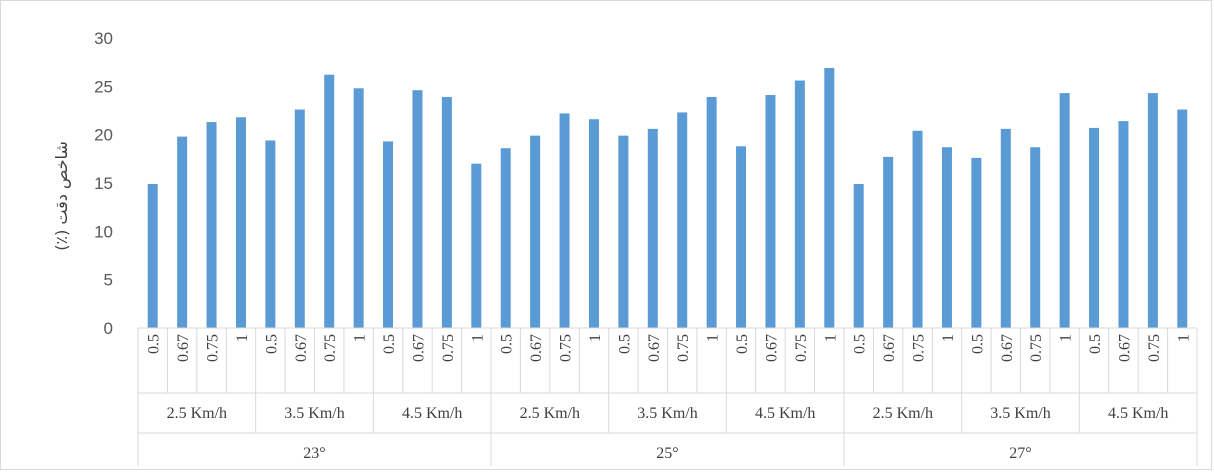 The width and height of the screenshot is (1214, 473). I want to click on y-tick-label: 30, so click(103, 38).